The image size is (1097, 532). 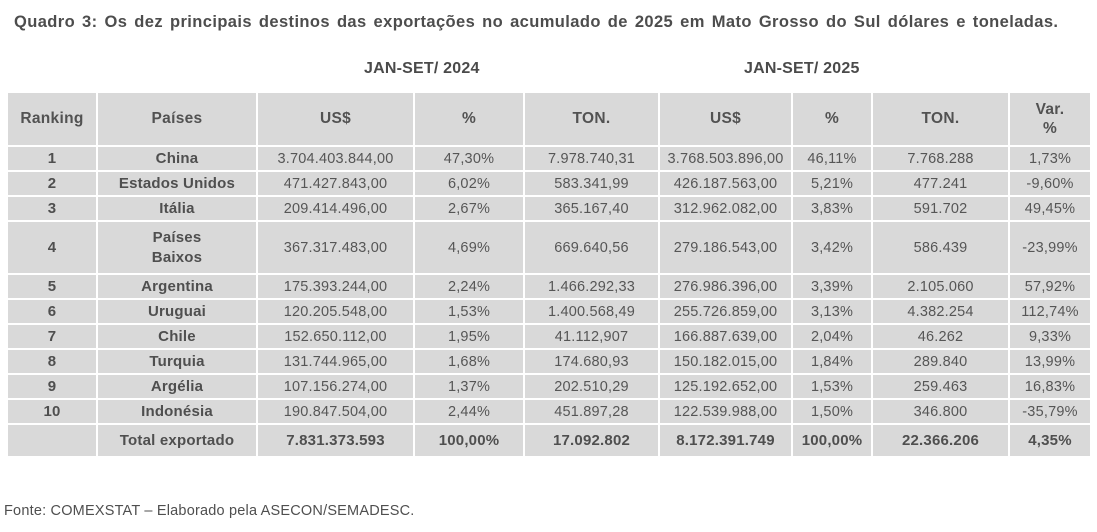 I want to click on value-cell: 4,69%, so click(x=469, y=247).